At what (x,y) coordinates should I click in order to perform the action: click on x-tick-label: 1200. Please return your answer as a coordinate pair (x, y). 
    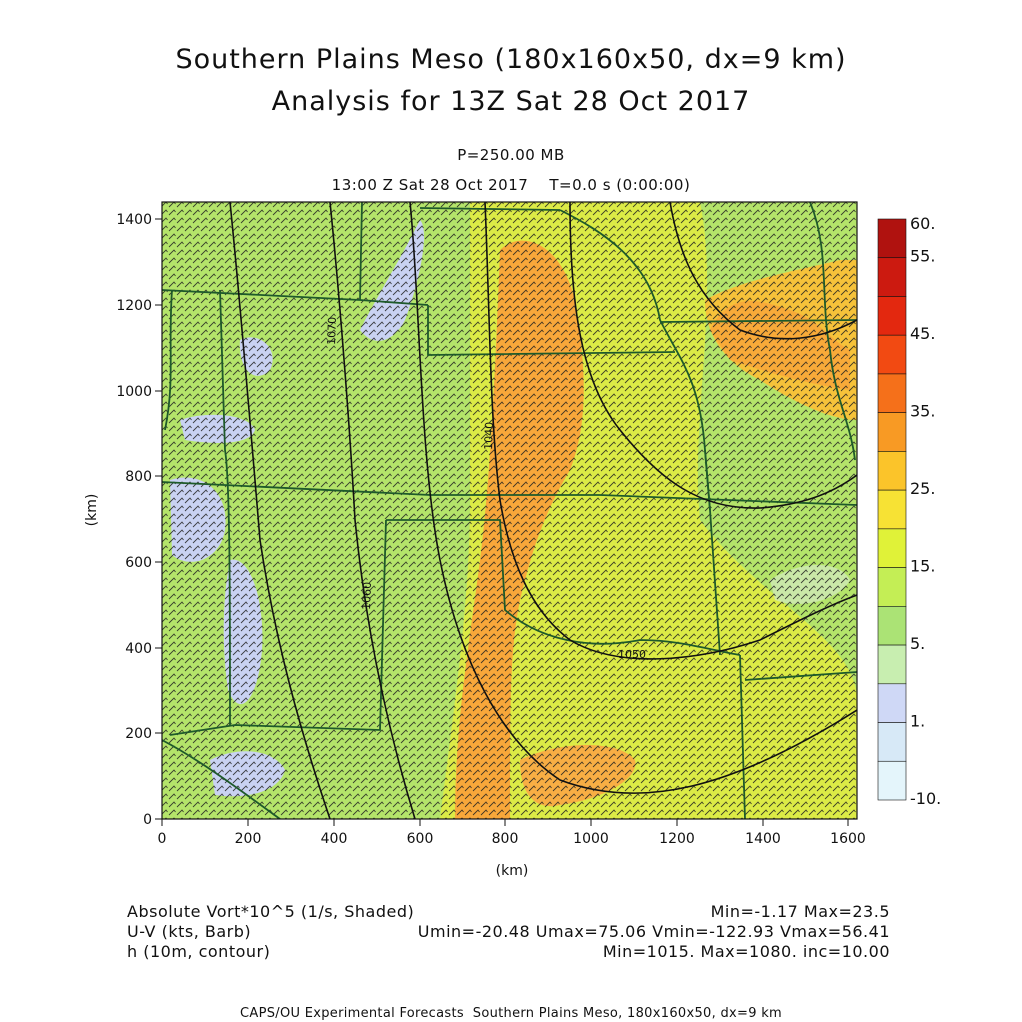
    Looking at the image, I should click on (677, 839).